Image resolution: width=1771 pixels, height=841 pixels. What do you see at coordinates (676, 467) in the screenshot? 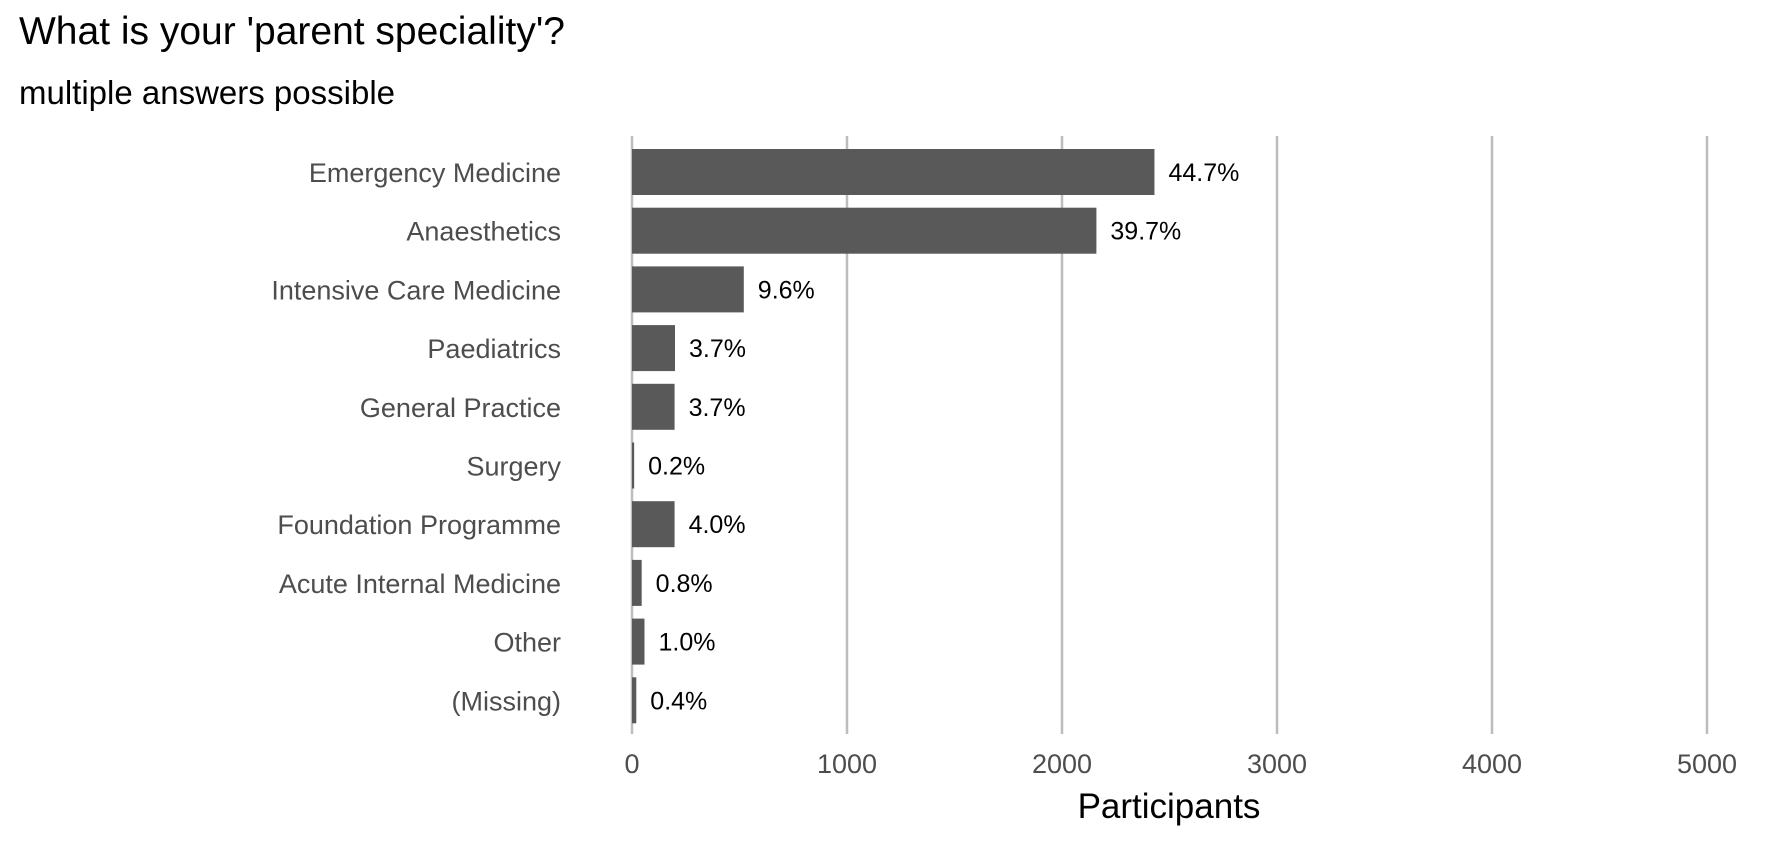
I see `bar-value-label-5: 0.2%` at bounding box center [676, 467].